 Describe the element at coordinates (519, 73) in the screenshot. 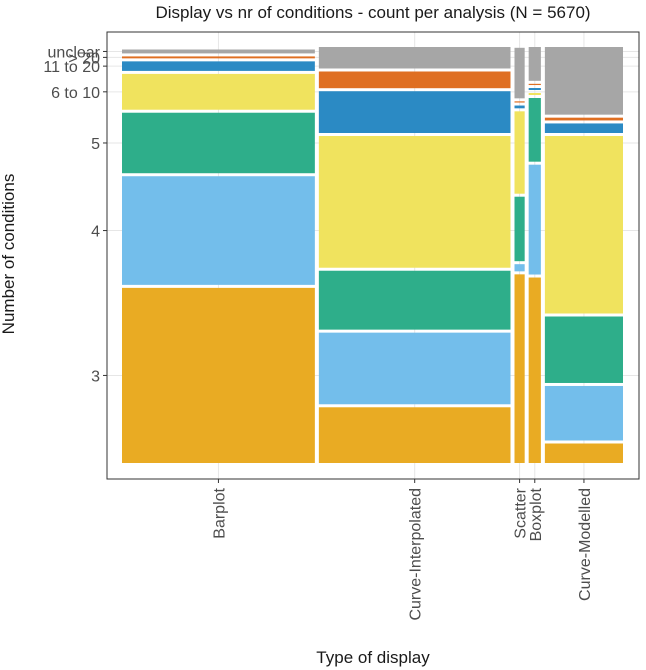

I see `tile-scatter-unclear` at that location.